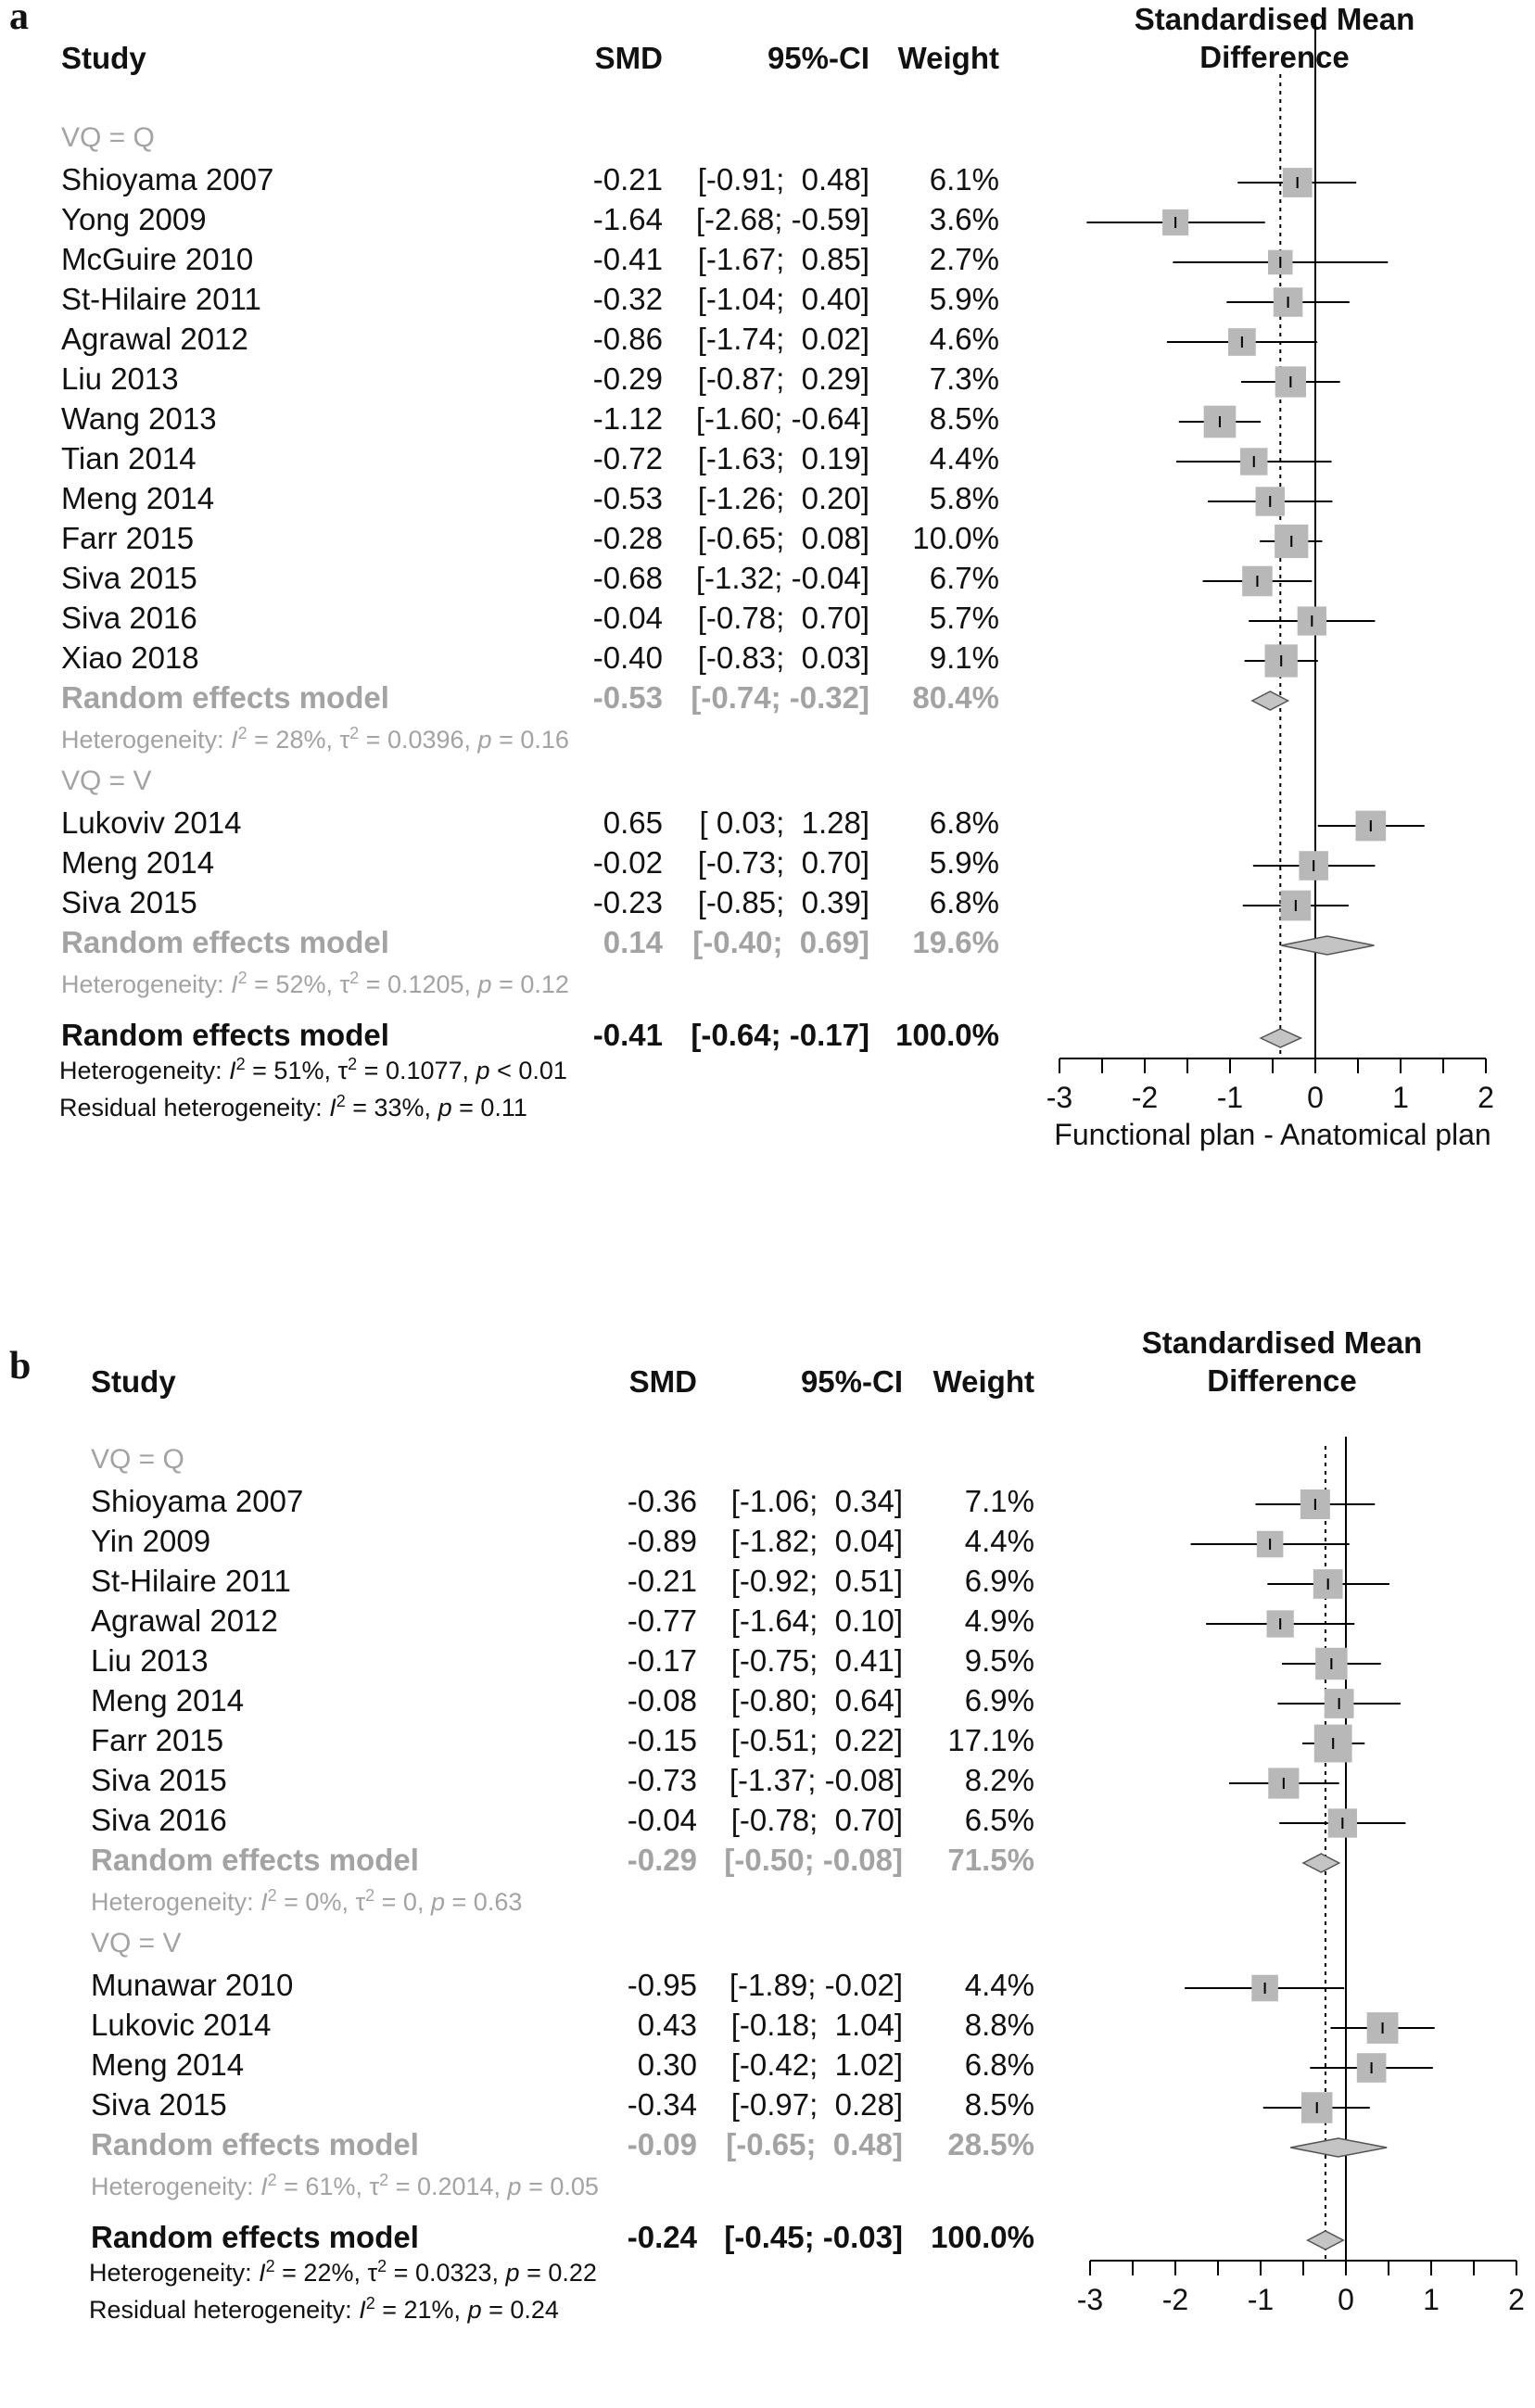 This screenshot has width=1535, height=2408. What do you see at coordinates (816, 1985) in the screenshot?
I see `ci-value: [-1.89; -0.02]` at bounding box center [816, 1985].